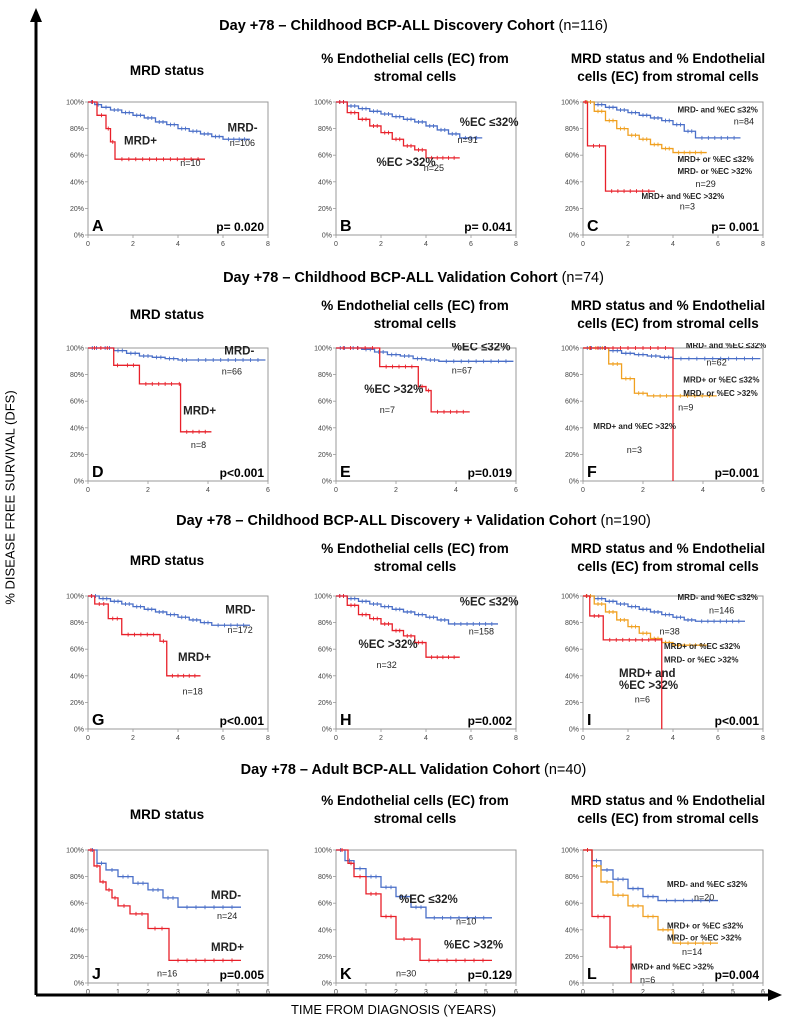 The image size is (787, 1026). Describe the element at coordinates (10, 497) in the screenshot. I see `y-axis-label: % DISEASE FREE SURVIVAL (DFS)` at that location.